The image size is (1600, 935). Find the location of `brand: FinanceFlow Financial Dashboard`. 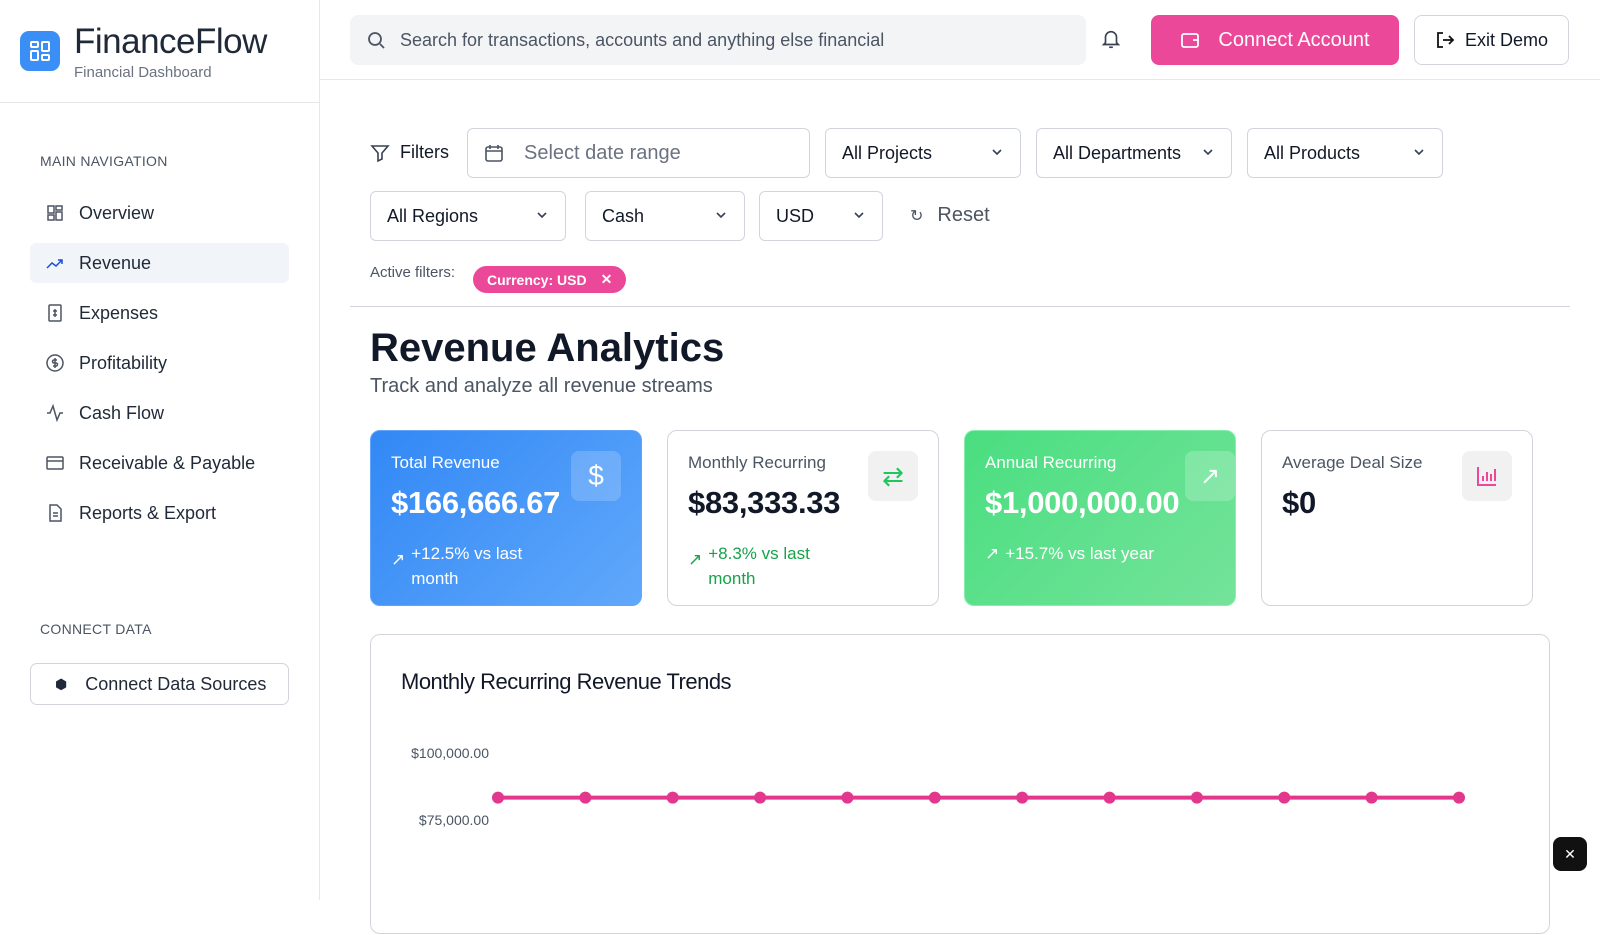

brand: FinanceFlow Financial Dashboard is located at coordinates (159, 51).